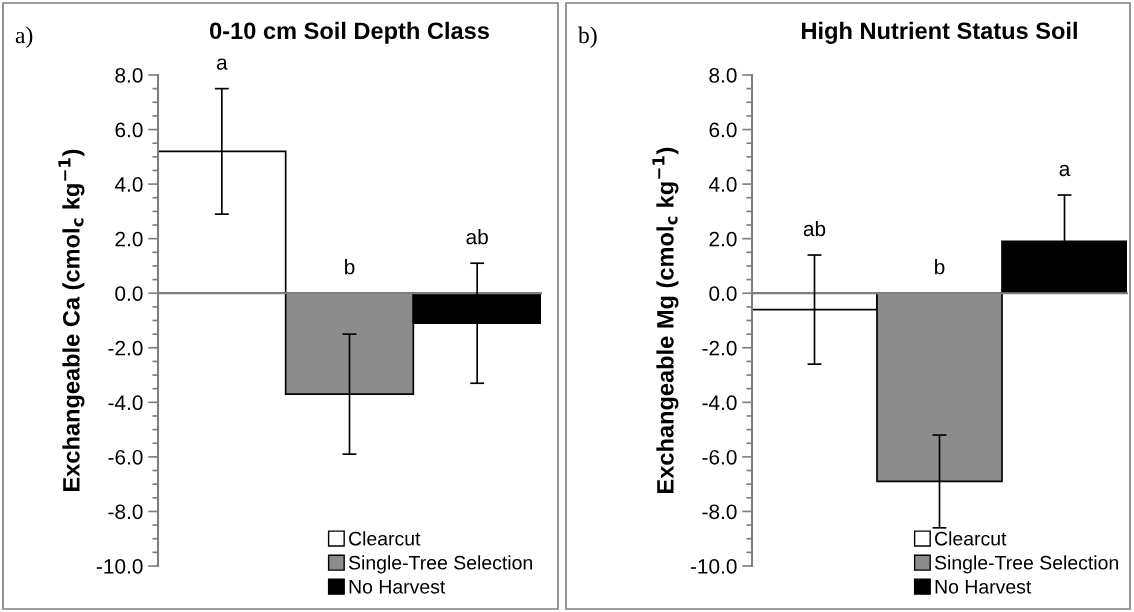 Image resolution: width=1134 pixels, height=612 pixels. What do you see at coordinates (587, 37) in the screenshot?
I see `text: b)` at bounding box center [587, 37].